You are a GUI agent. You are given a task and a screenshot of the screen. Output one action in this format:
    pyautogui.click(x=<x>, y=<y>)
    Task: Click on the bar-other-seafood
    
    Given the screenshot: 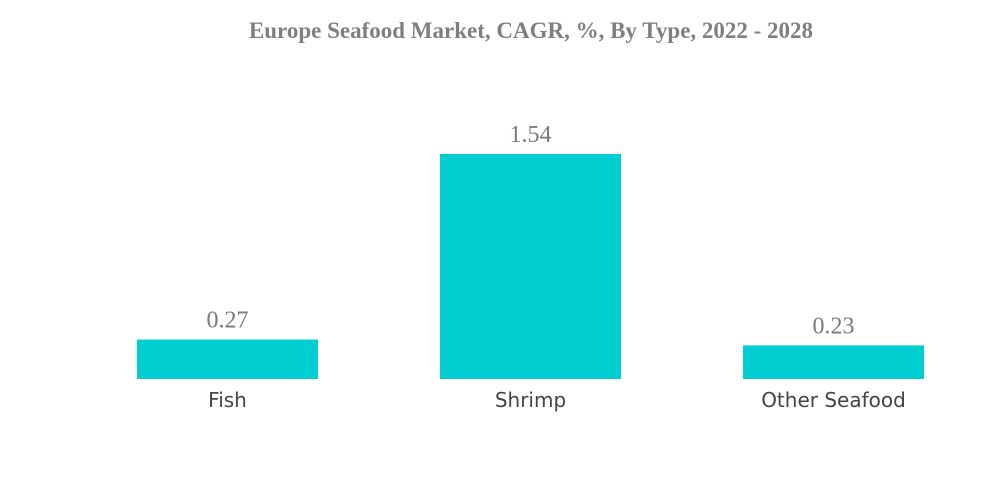 What is the action you would take?
    pyautogui.click(x=833, y=362)
    